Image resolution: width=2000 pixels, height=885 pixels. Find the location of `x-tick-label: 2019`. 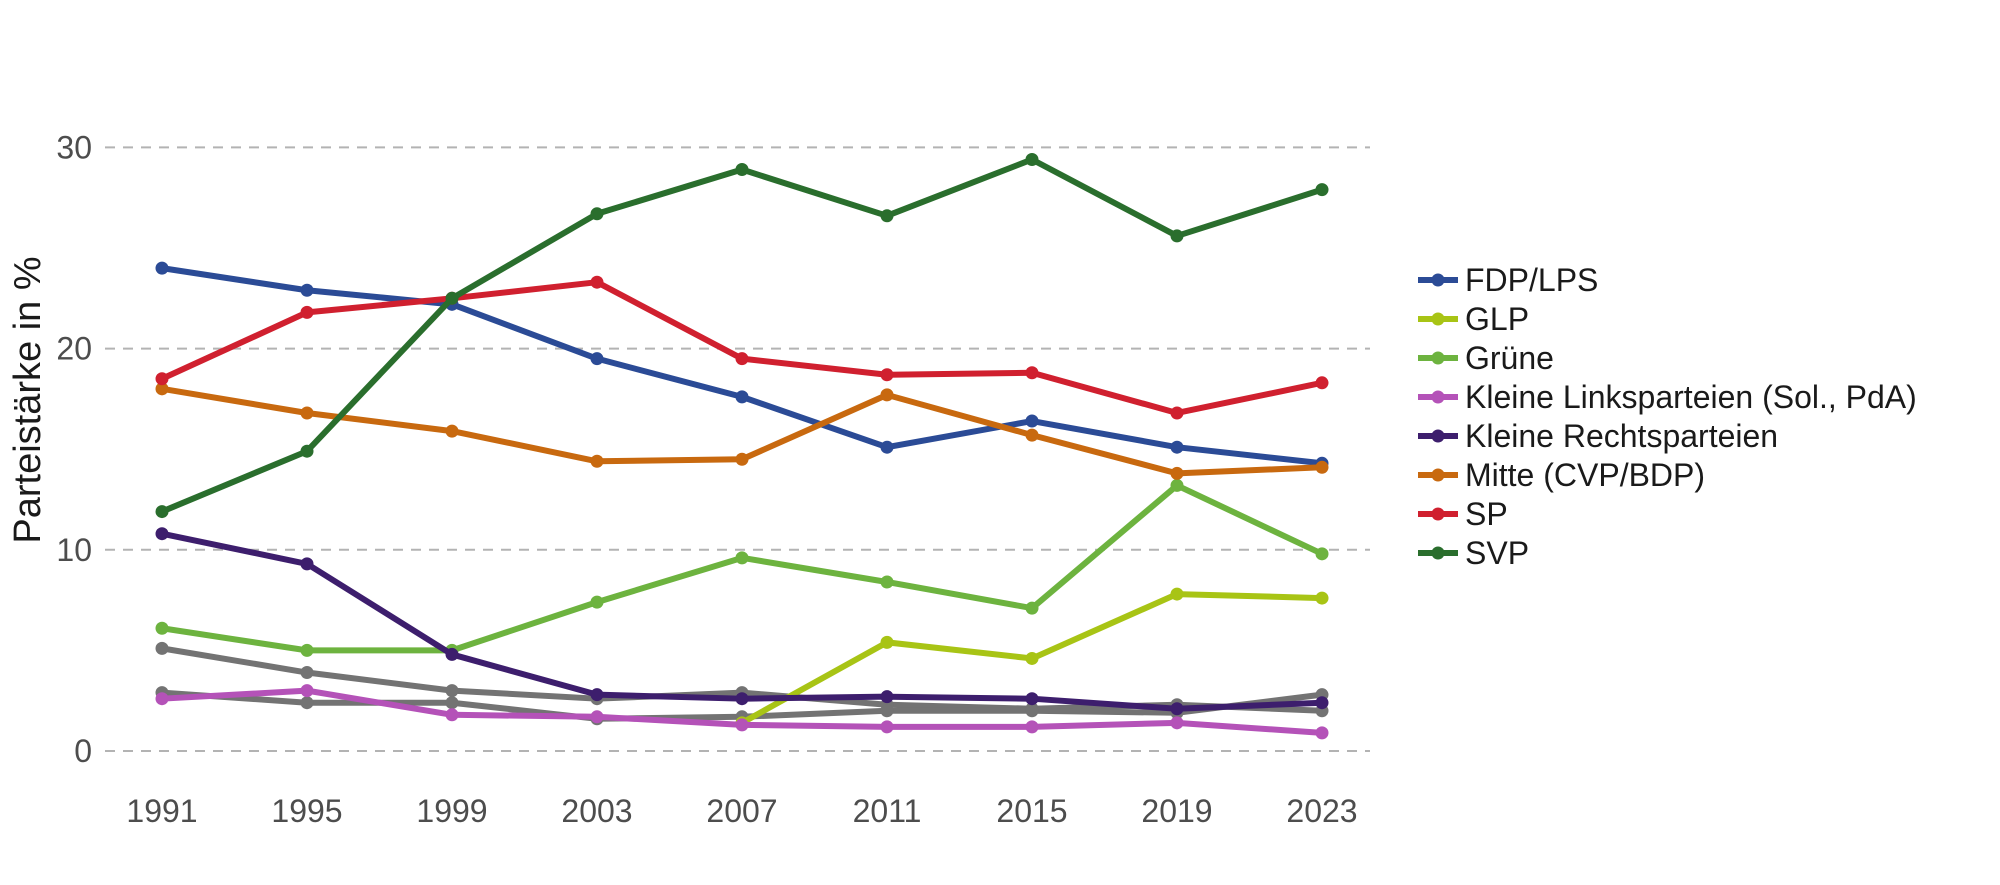

x-tick-label: 2019 is located at coordinates (1176, 811).